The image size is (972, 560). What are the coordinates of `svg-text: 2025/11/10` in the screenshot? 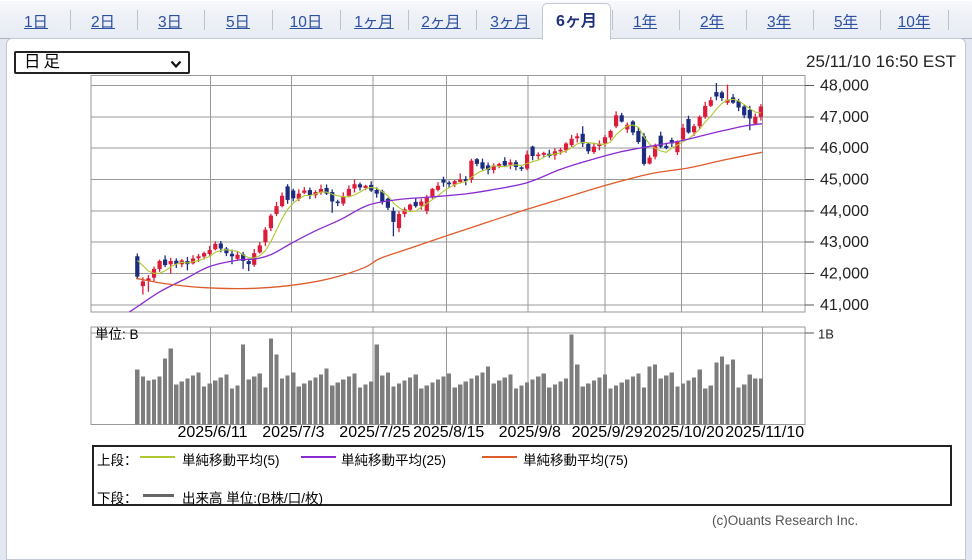 It's located at (764, 432).